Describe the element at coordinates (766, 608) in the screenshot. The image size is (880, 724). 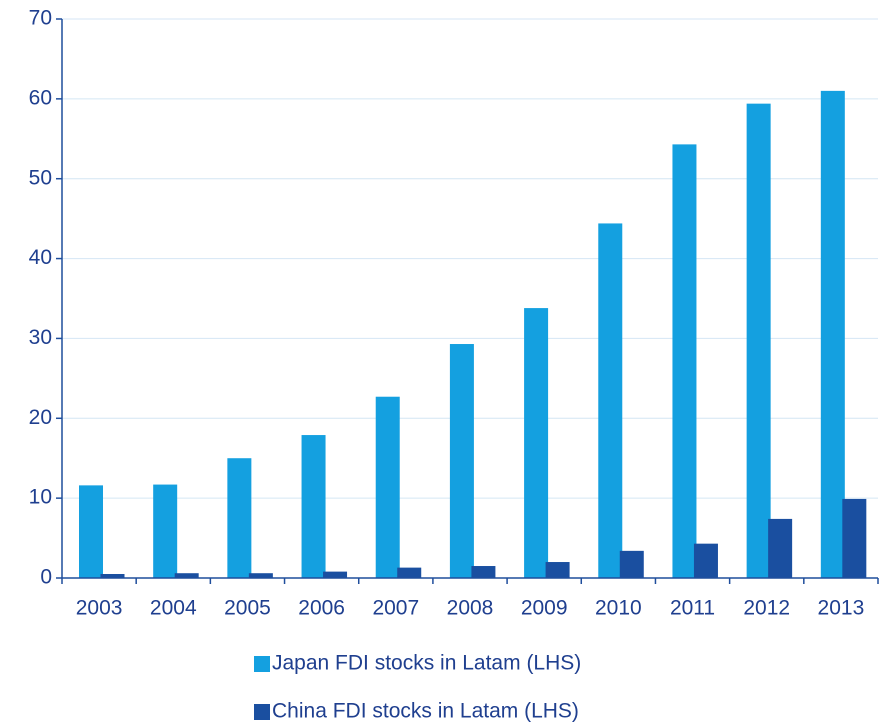
I see `x-tick-label: 2012` at that location.